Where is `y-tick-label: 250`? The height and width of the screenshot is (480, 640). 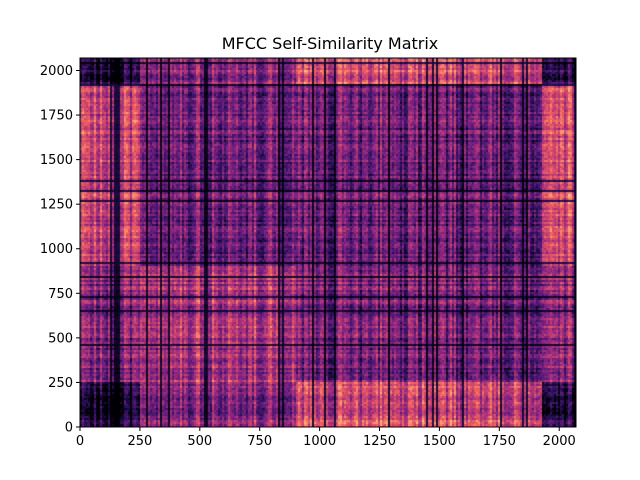
y-tick-label: 250 is located at coordinates (60, 383).